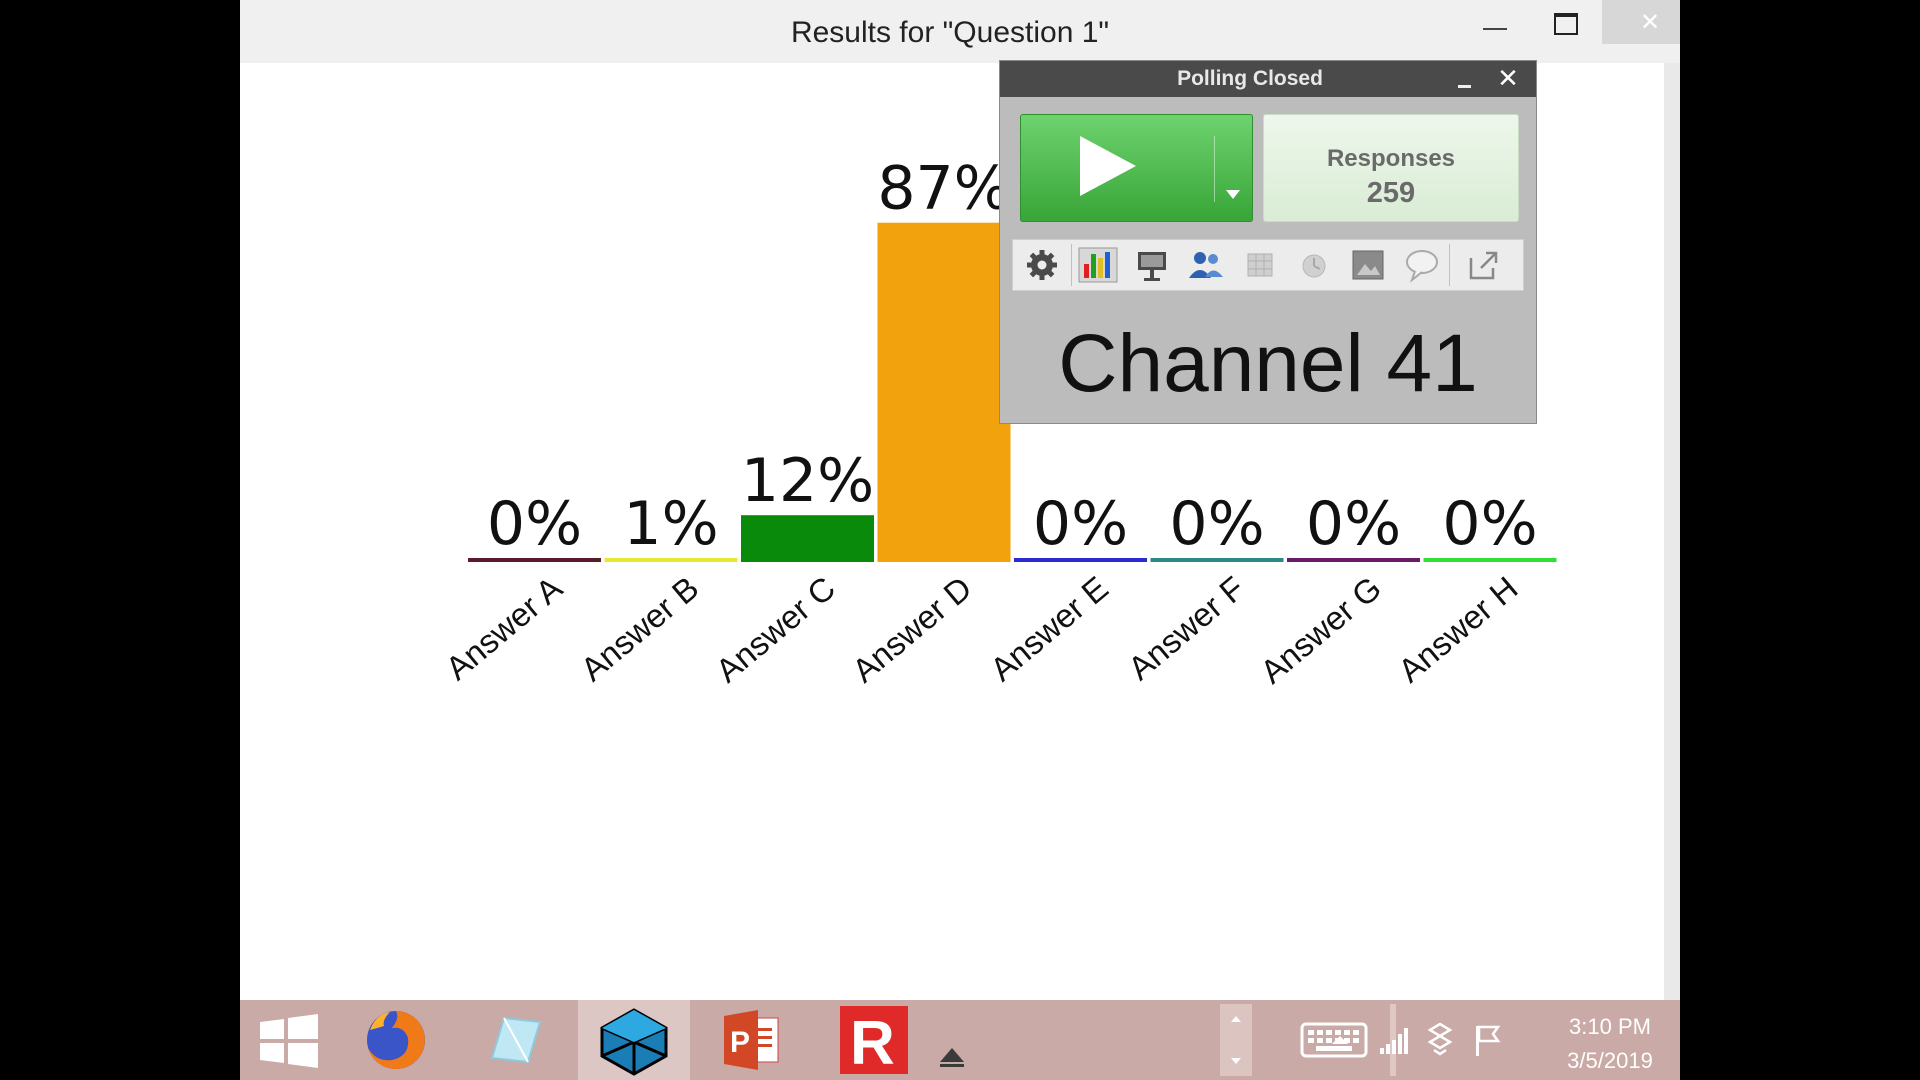 The height and width of the screenshot is (1080, 1920). I want to click on screenshot-icon, so click(1368, 265).